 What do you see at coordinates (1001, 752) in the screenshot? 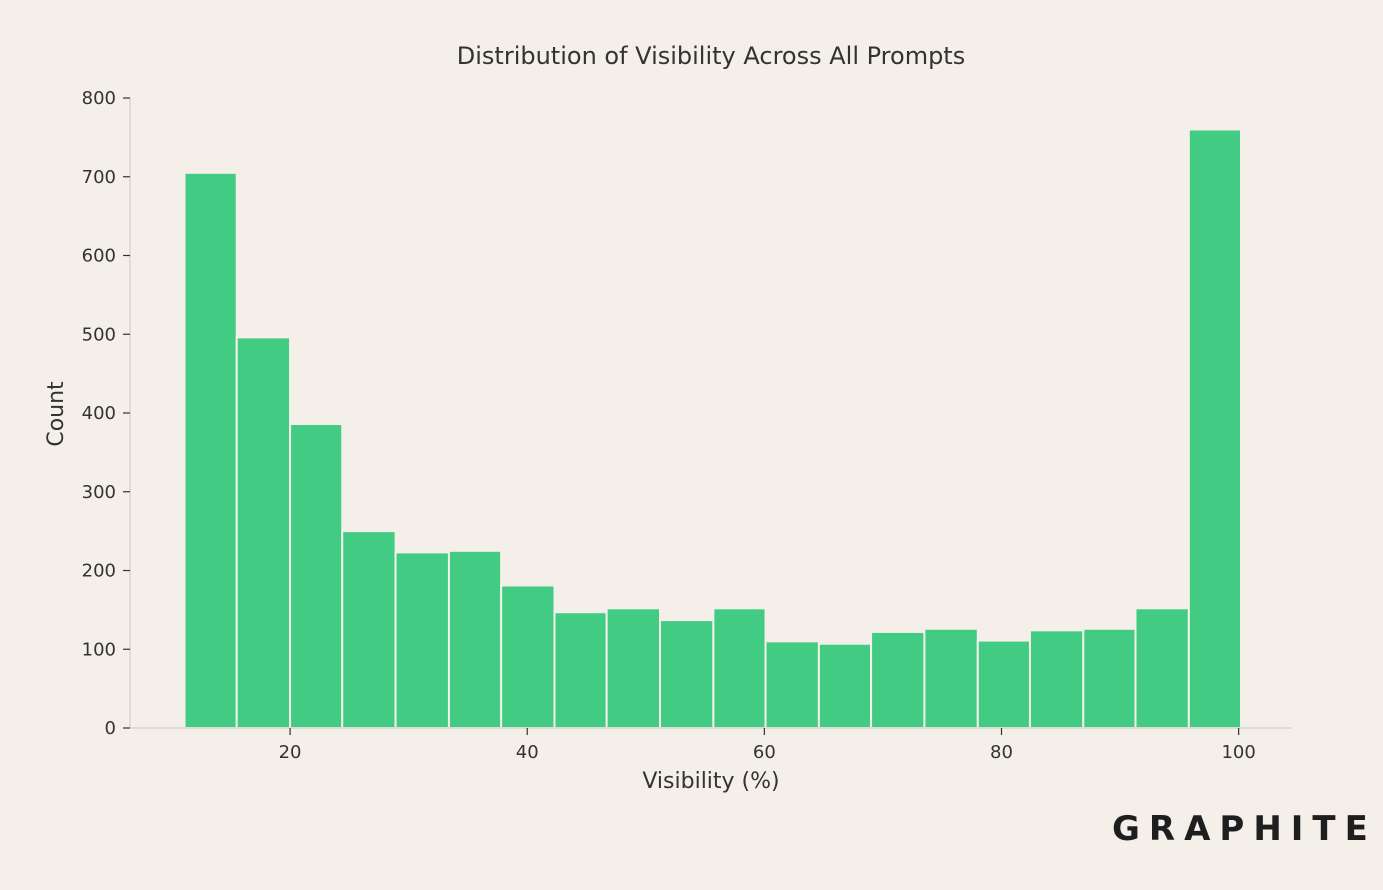
I see `x-tick-label: 80` at bounding box center [1001, 752].